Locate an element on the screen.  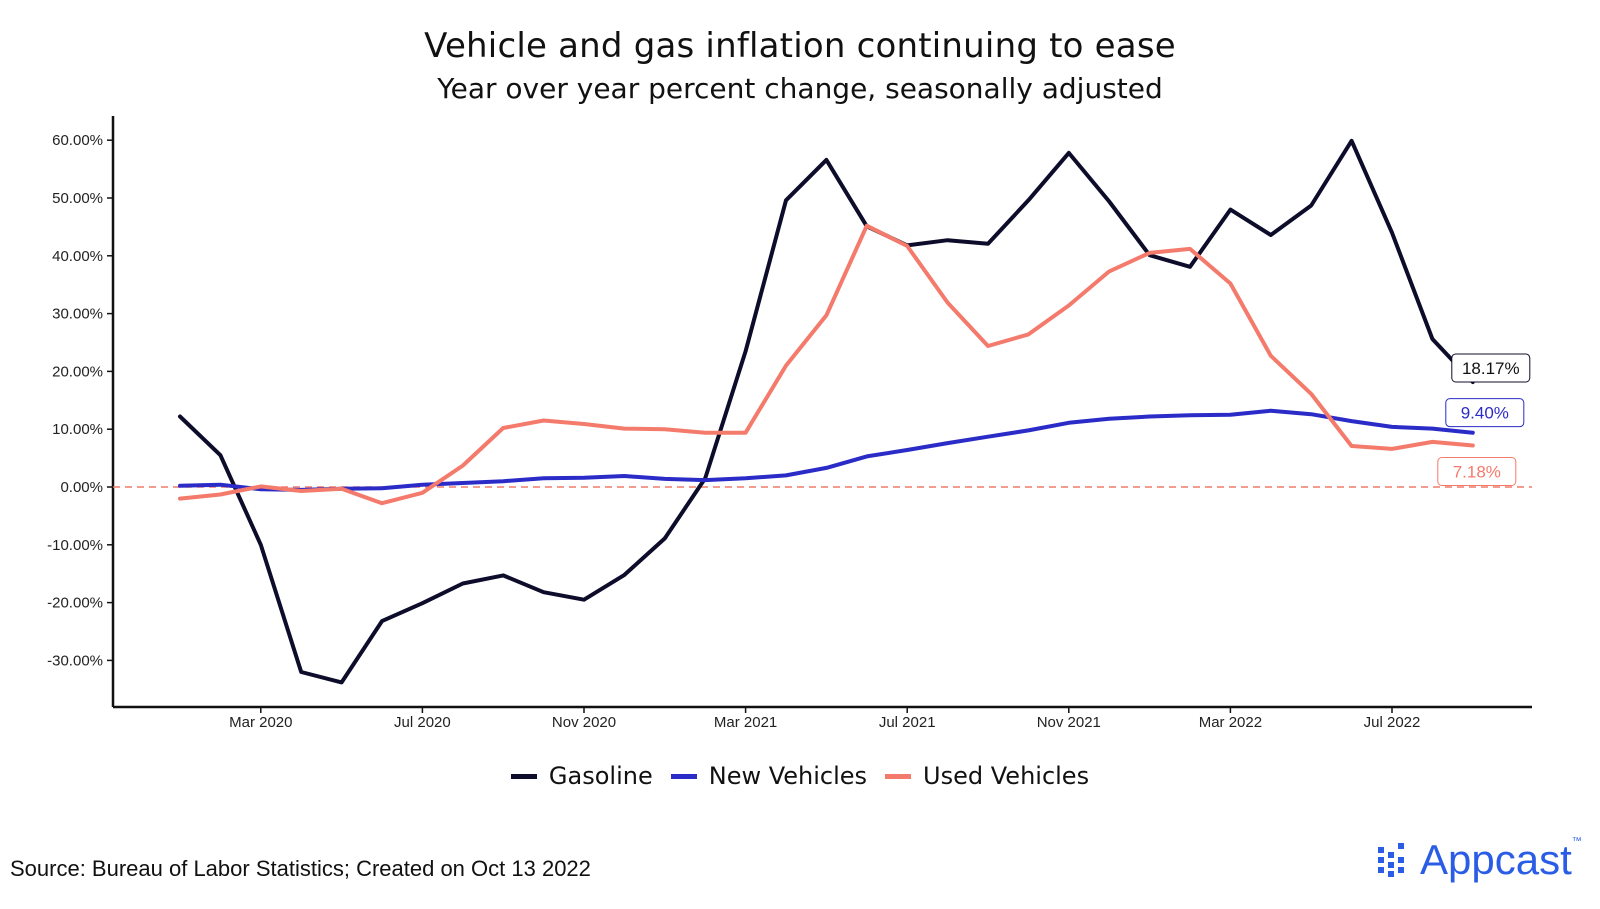
y-tick-label: -20.00% is located at coordinates (75, 603).